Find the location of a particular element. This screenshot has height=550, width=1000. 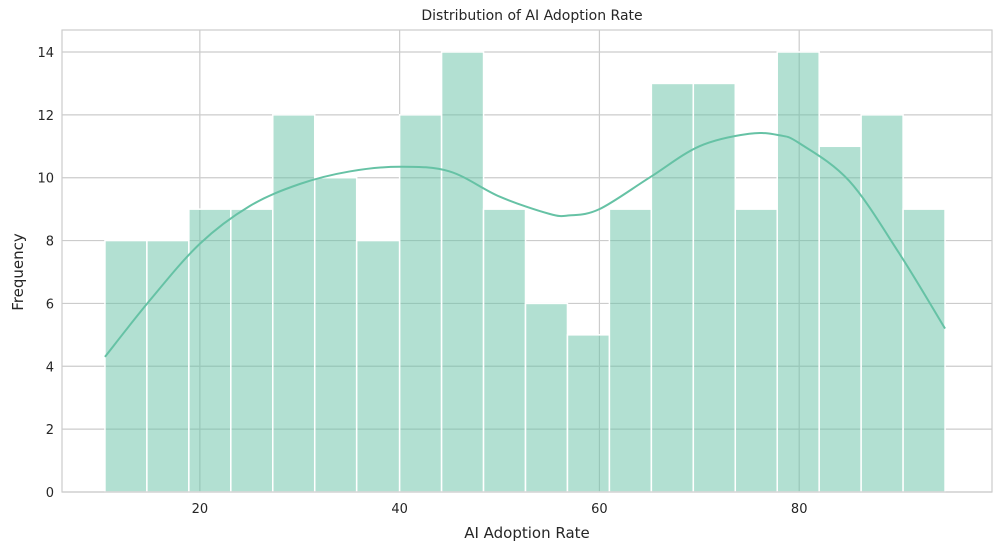

y-tick-label: 6 is located at coordinates (50, 304).